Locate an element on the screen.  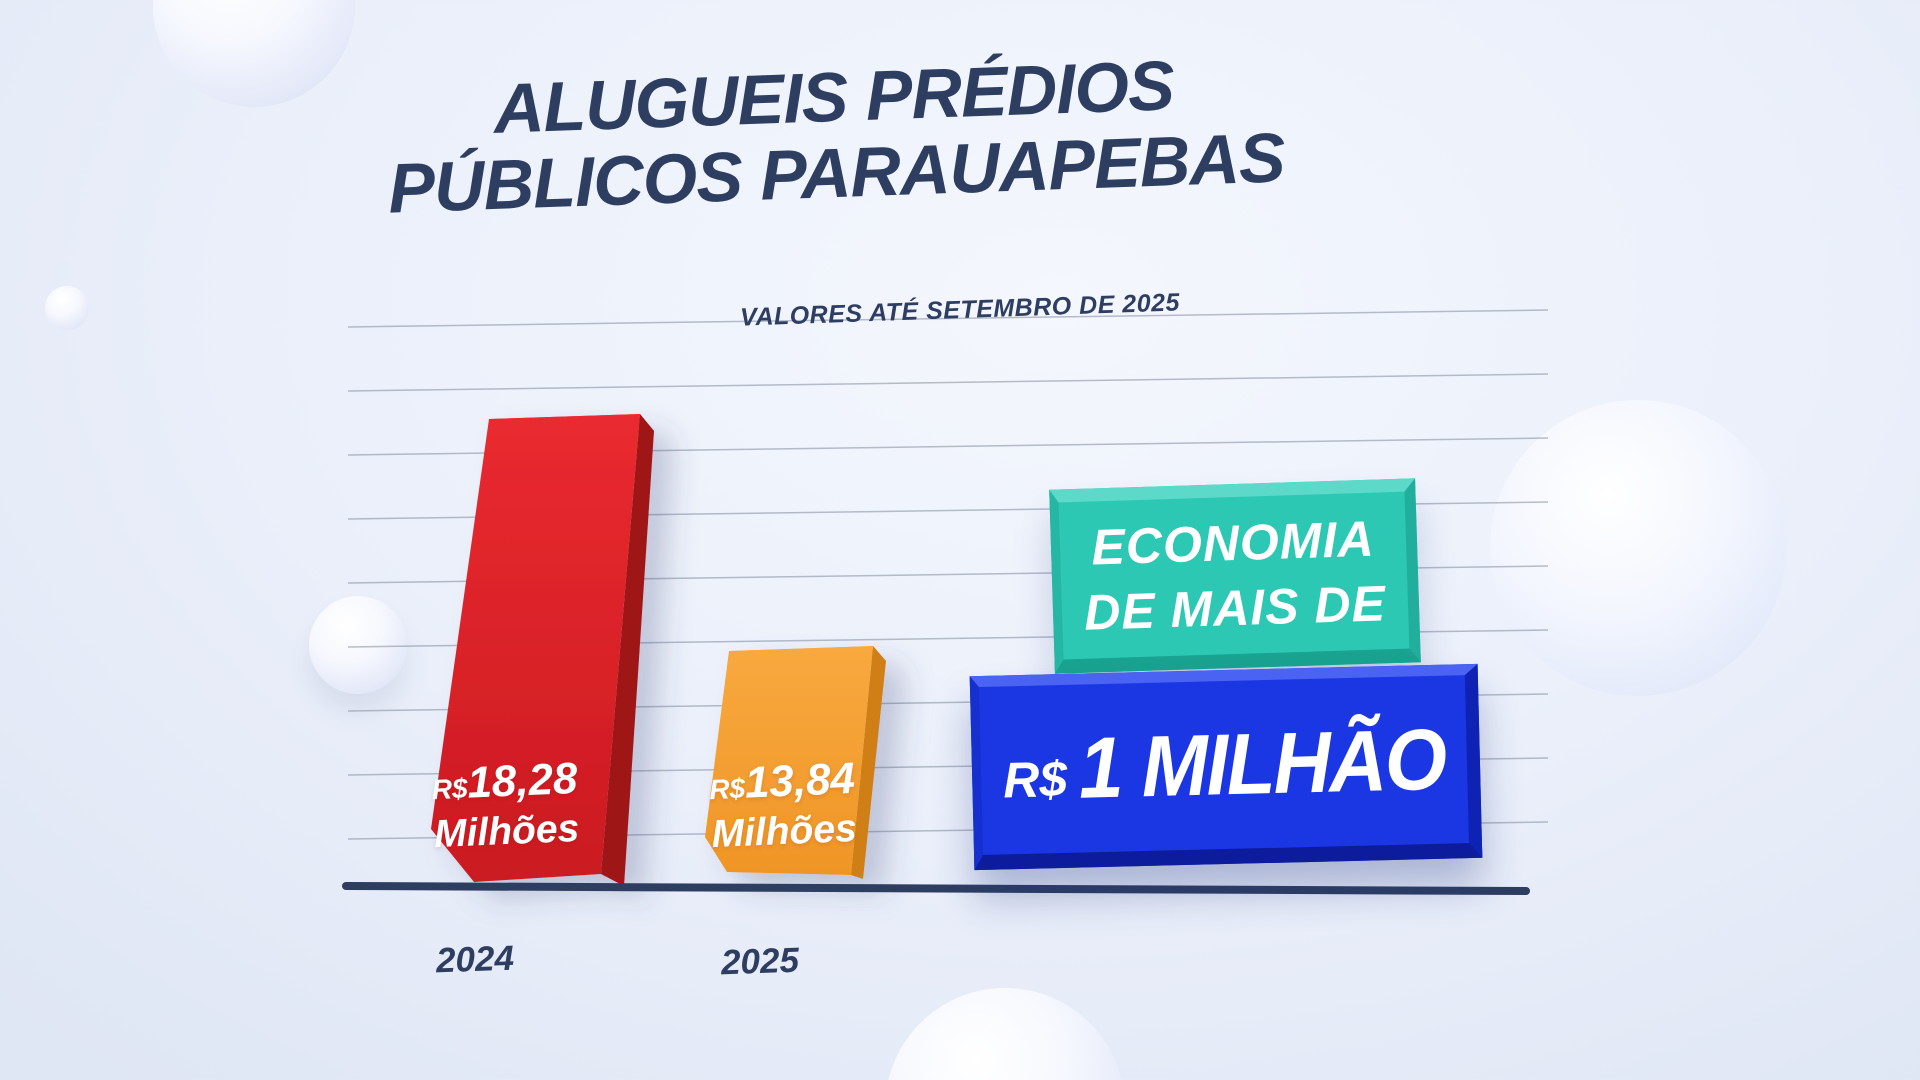
decor-sphere-tiny-left is located at coordinates (67, 308).